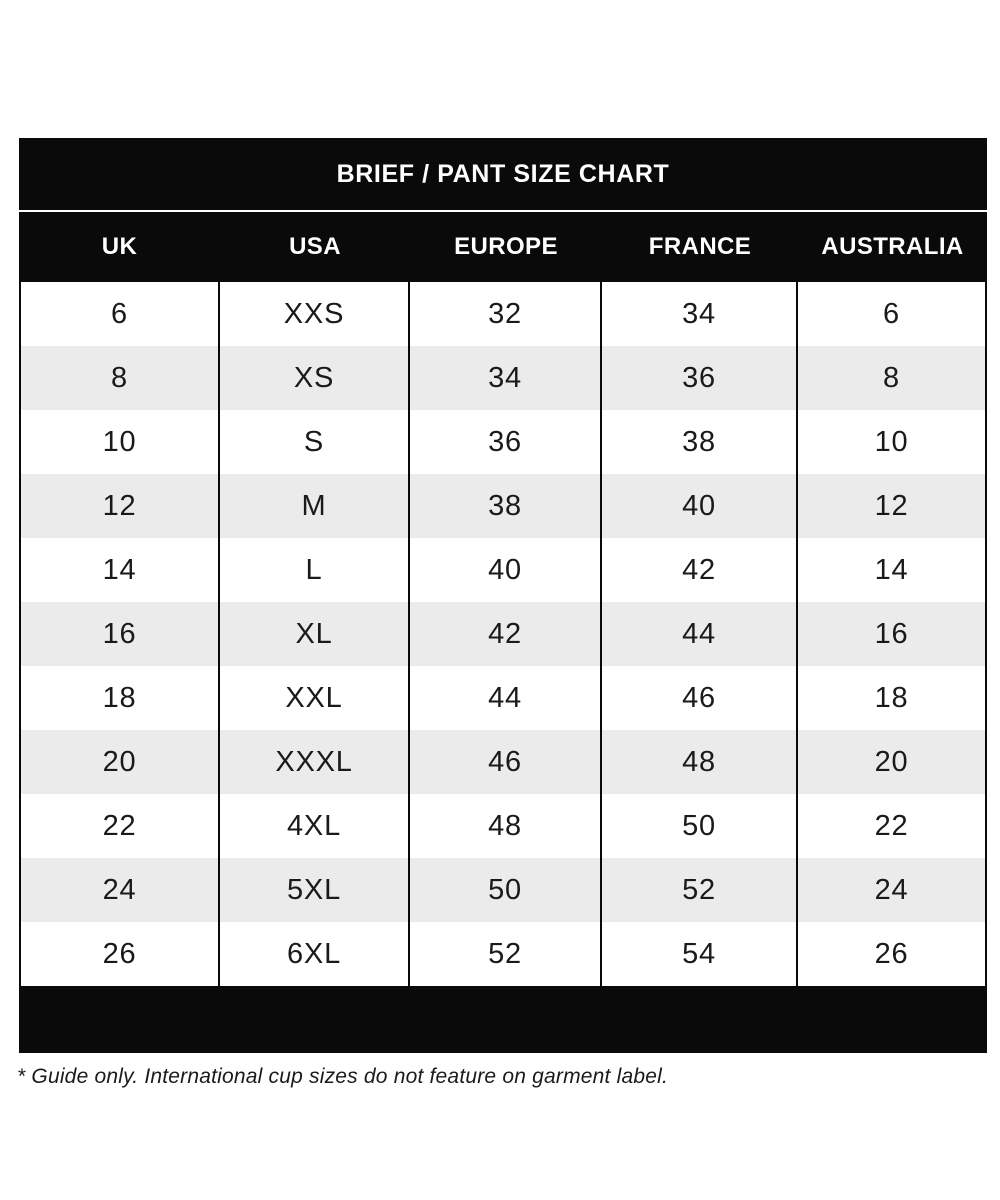  I want to click on table-cell-france: 46, so click(700, 698).